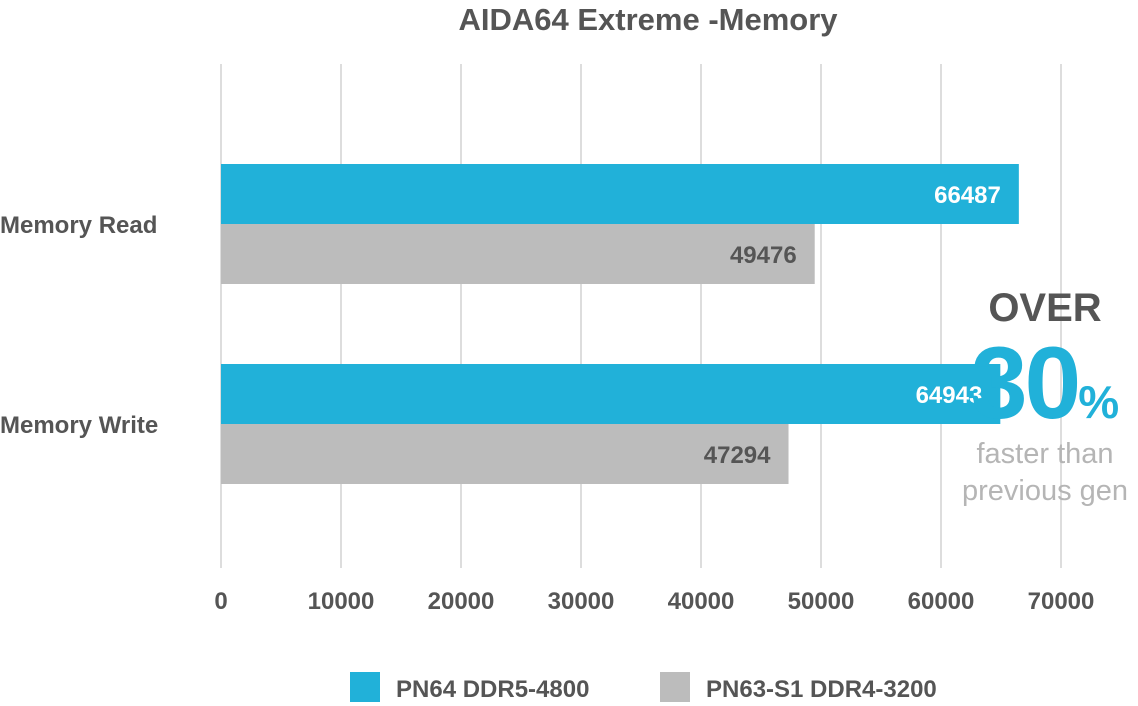  I want to click on x-tick-label: 40000, so click(701, 601).